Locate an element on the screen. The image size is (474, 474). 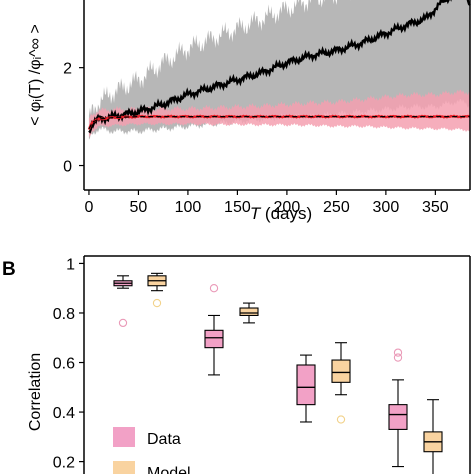
panel-label-b: B is located at coordinates (9, 269).